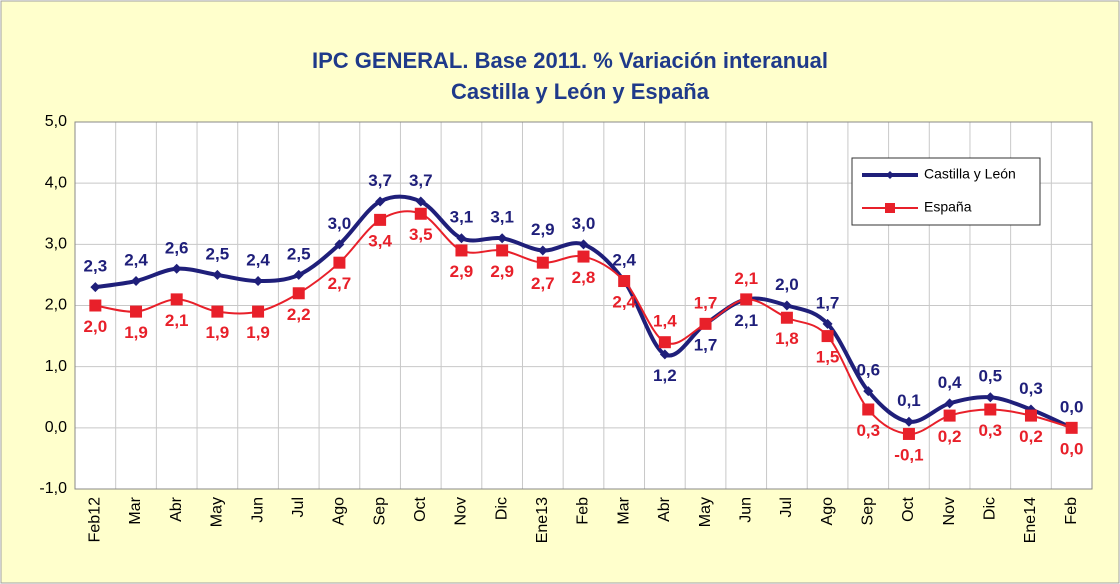  I want to click on data-label: 3,7, so click(380, 180).